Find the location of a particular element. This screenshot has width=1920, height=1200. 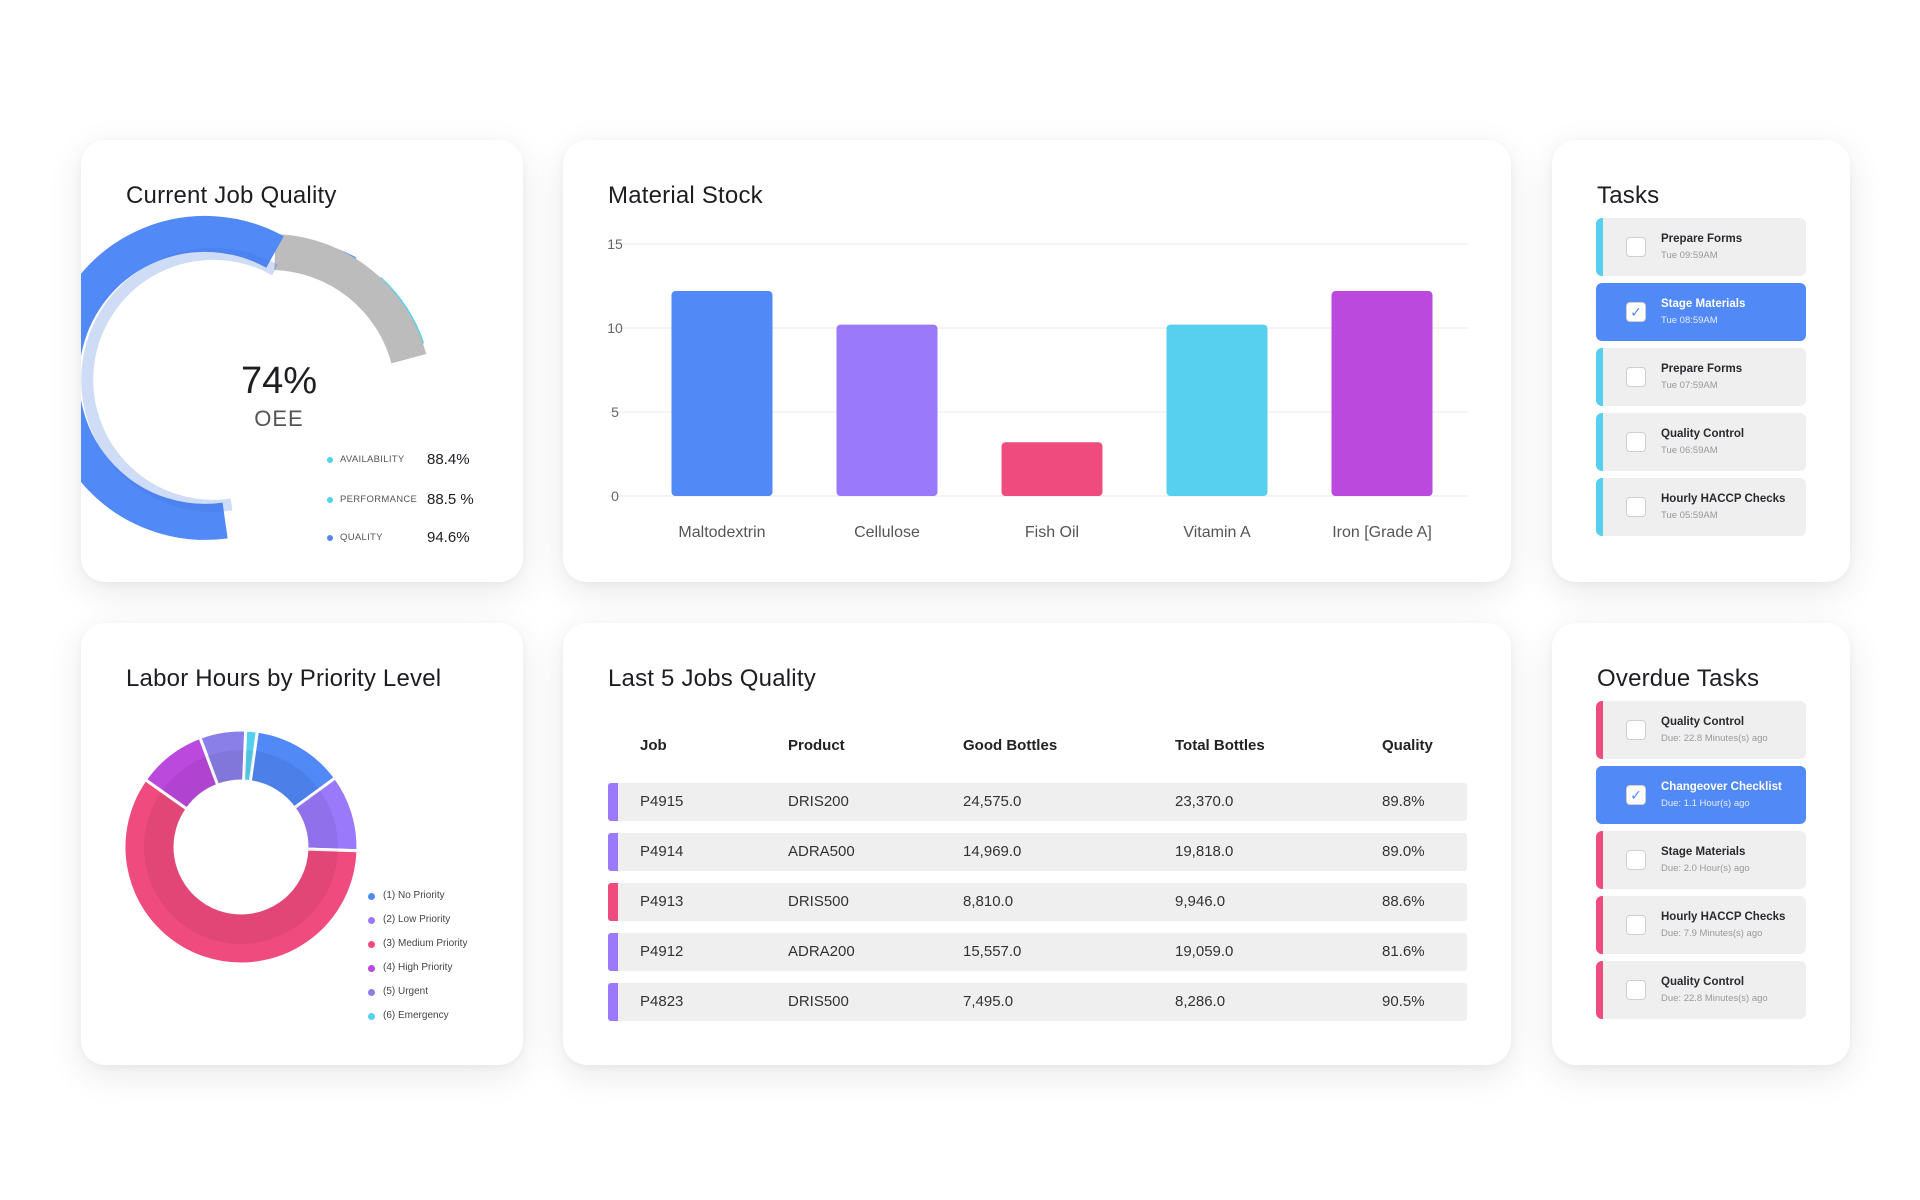

x-tick-label: Maltodextrin is located at coordinates (721, 532).